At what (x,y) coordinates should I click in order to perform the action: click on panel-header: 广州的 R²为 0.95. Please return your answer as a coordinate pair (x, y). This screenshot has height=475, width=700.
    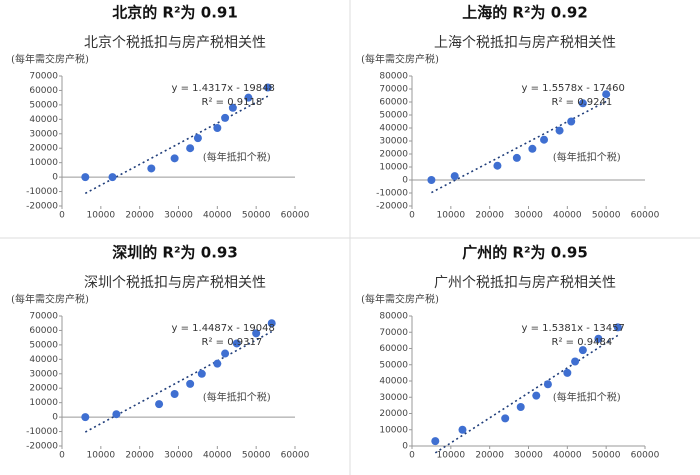
    Looking at the image, I should click on (525, 253).